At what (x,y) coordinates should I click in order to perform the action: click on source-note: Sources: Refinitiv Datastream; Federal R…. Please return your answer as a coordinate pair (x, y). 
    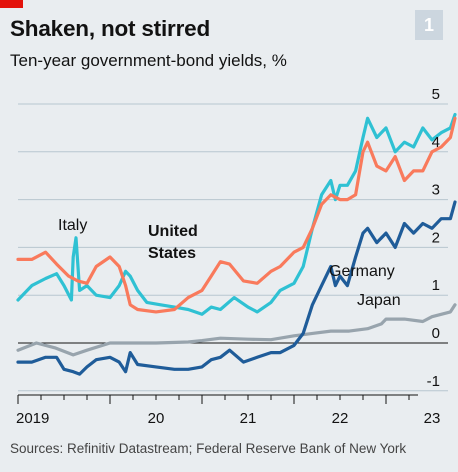
    Looking at the image, I should click on (208, 448).